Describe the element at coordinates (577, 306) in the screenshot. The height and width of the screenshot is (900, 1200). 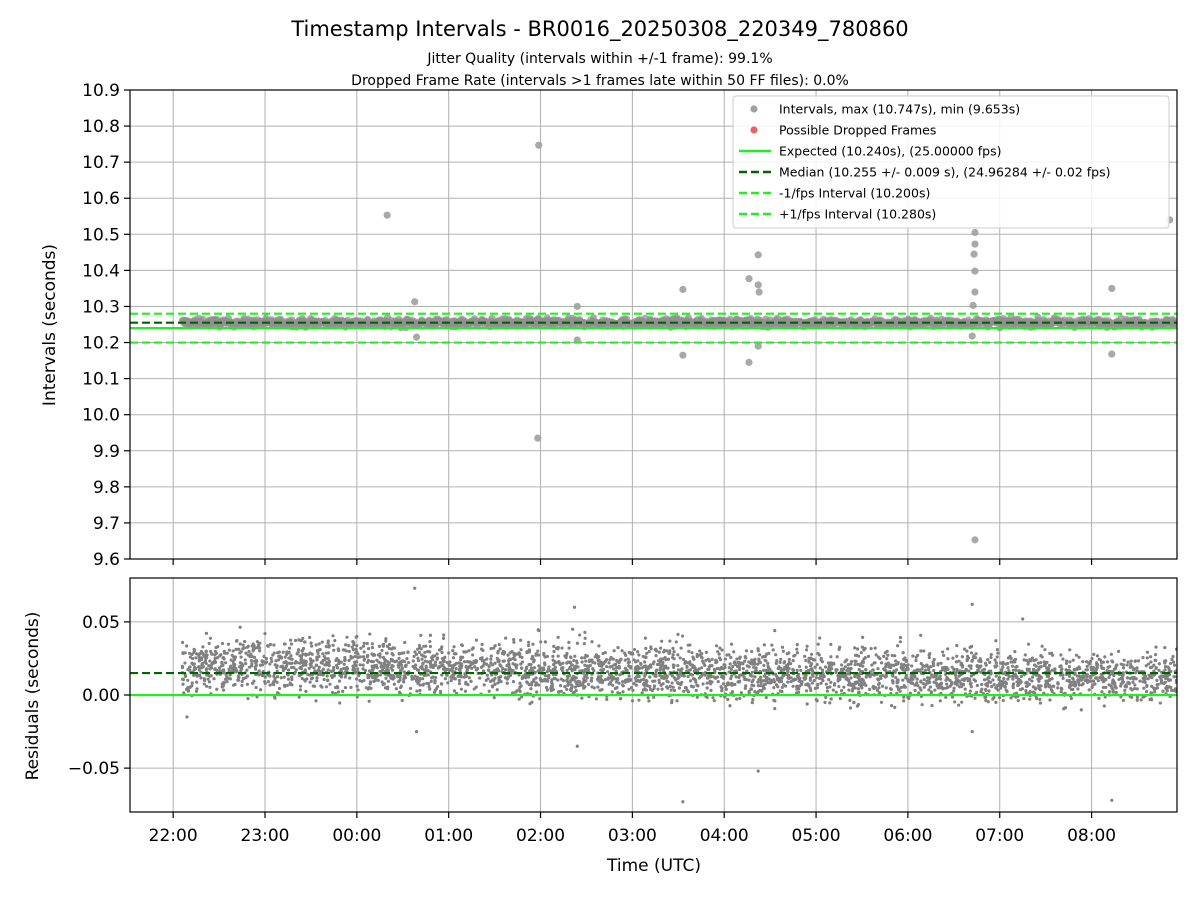
I see `interval-outlier-point` at that location.